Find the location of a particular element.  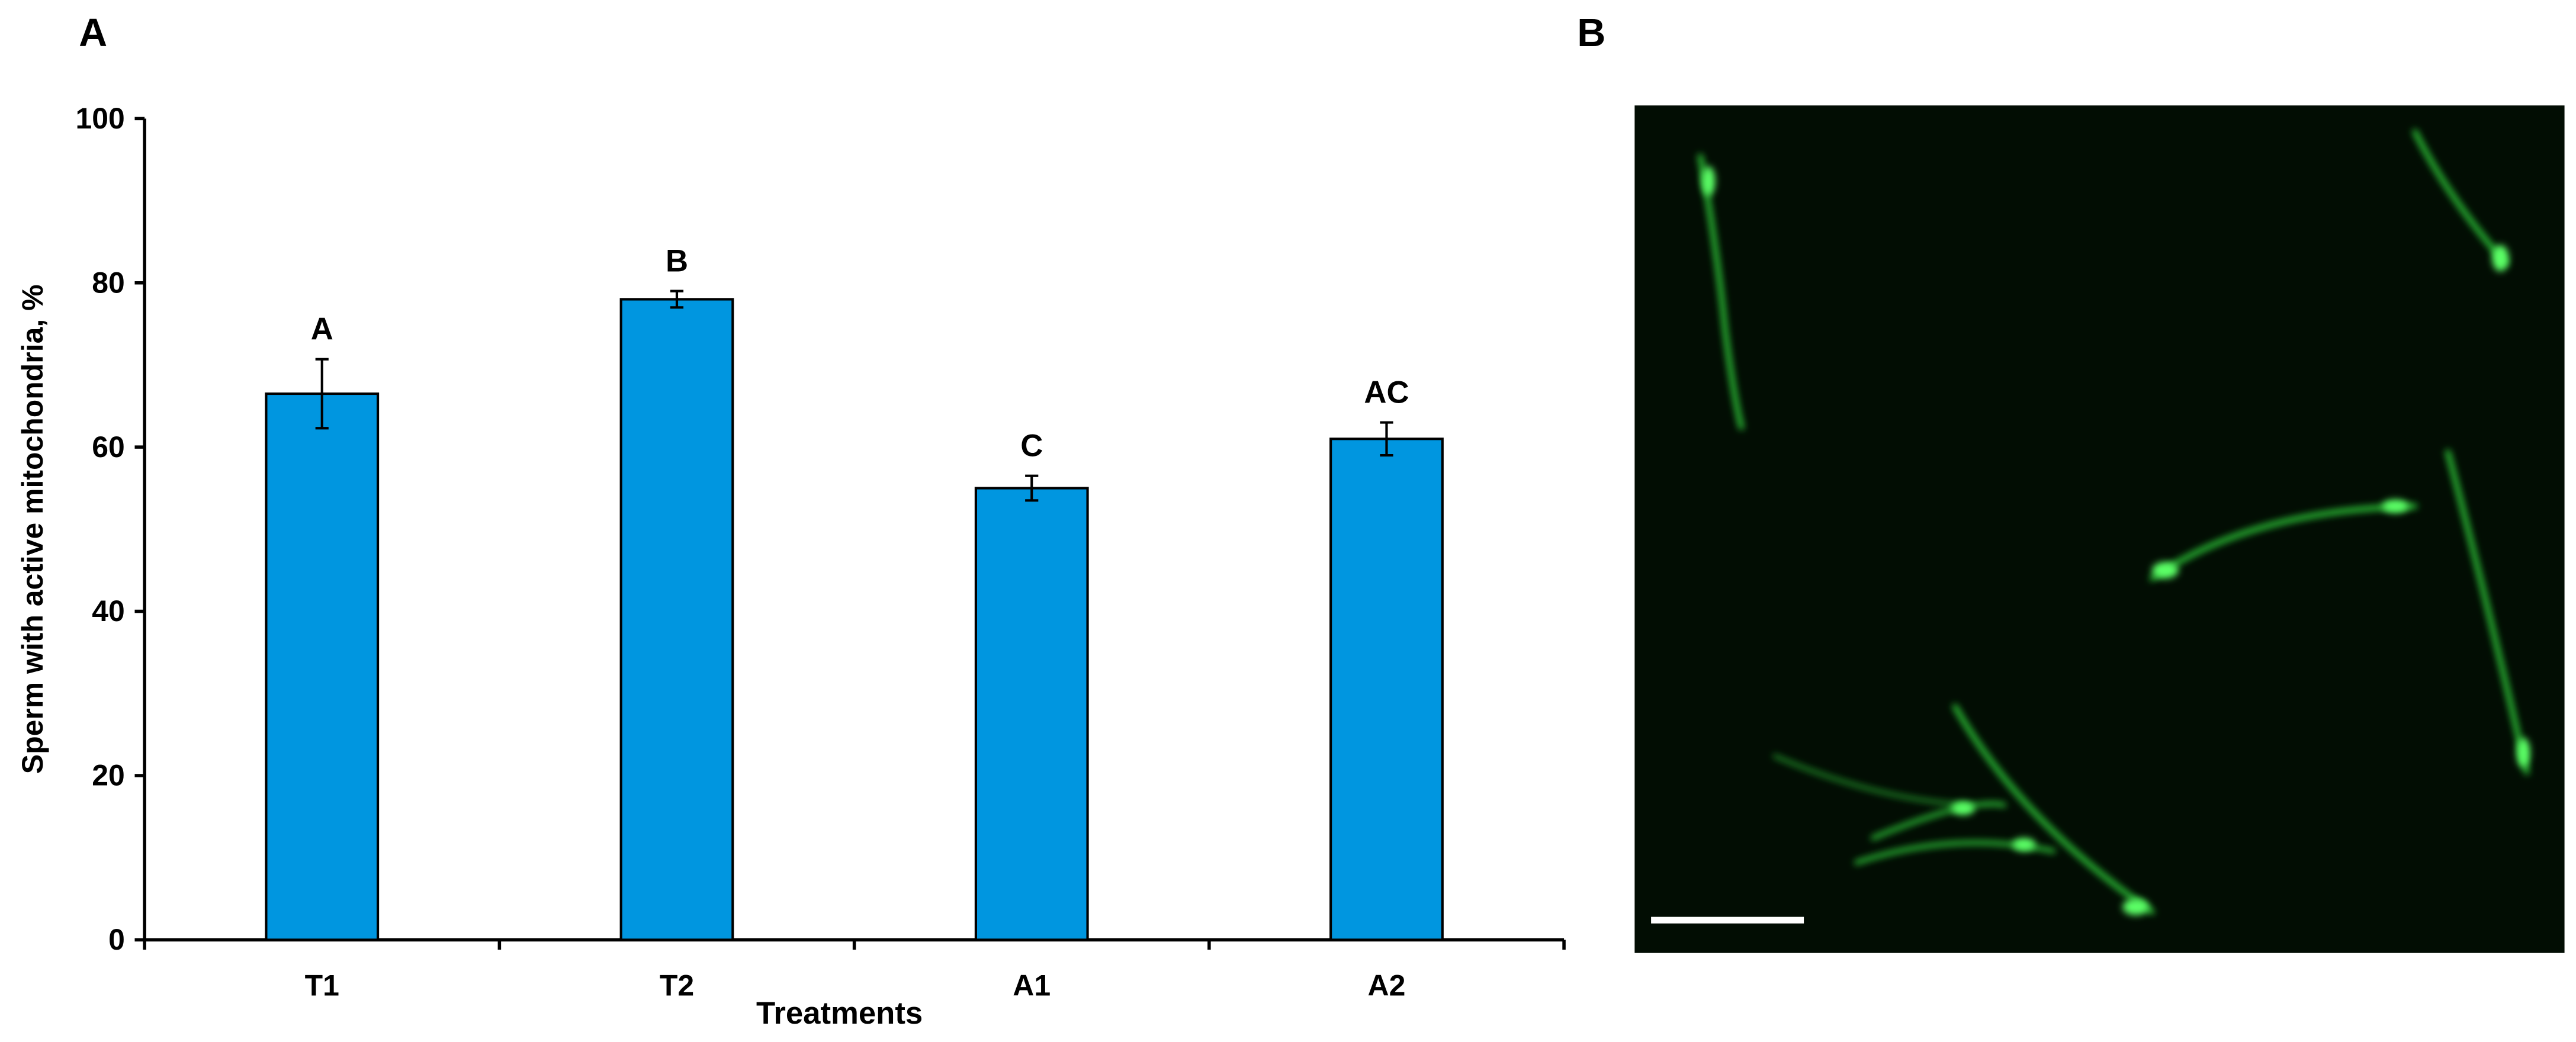

x-tick-label: T1 is located at coordinates (322, 986).